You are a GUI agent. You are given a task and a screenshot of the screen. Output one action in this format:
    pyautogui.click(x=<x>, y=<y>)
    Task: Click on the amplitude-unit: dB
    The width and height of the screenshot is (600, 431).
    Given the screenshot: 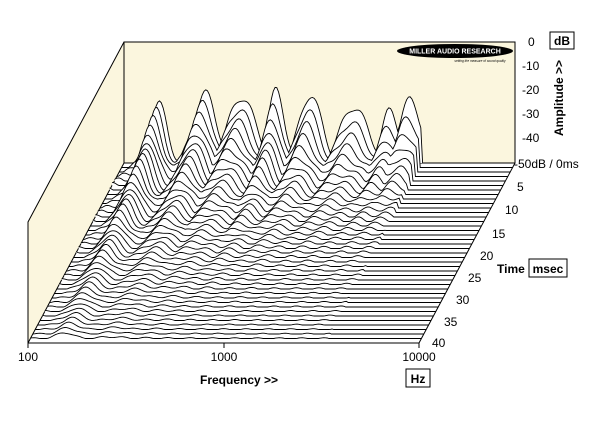 What is the action you would take?
    pyautogui.click(x=562, y=41)
    